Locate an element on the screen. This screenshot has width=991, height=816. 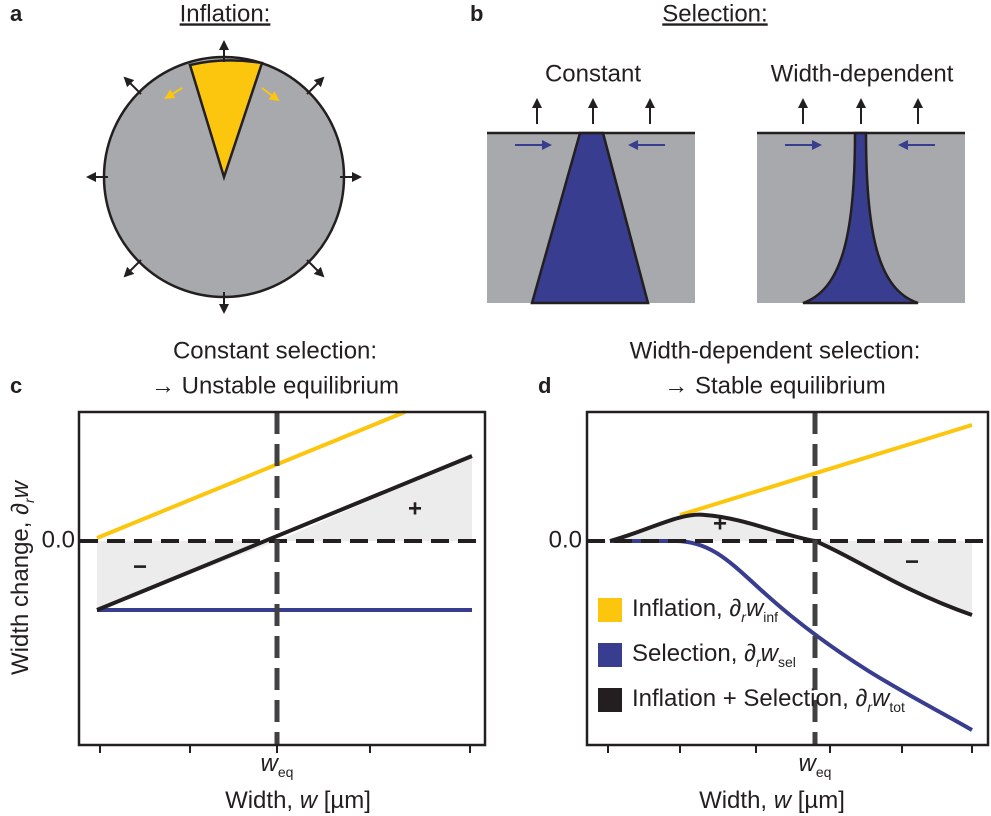
subtitle: Constant is located at coordinates (593, 73).